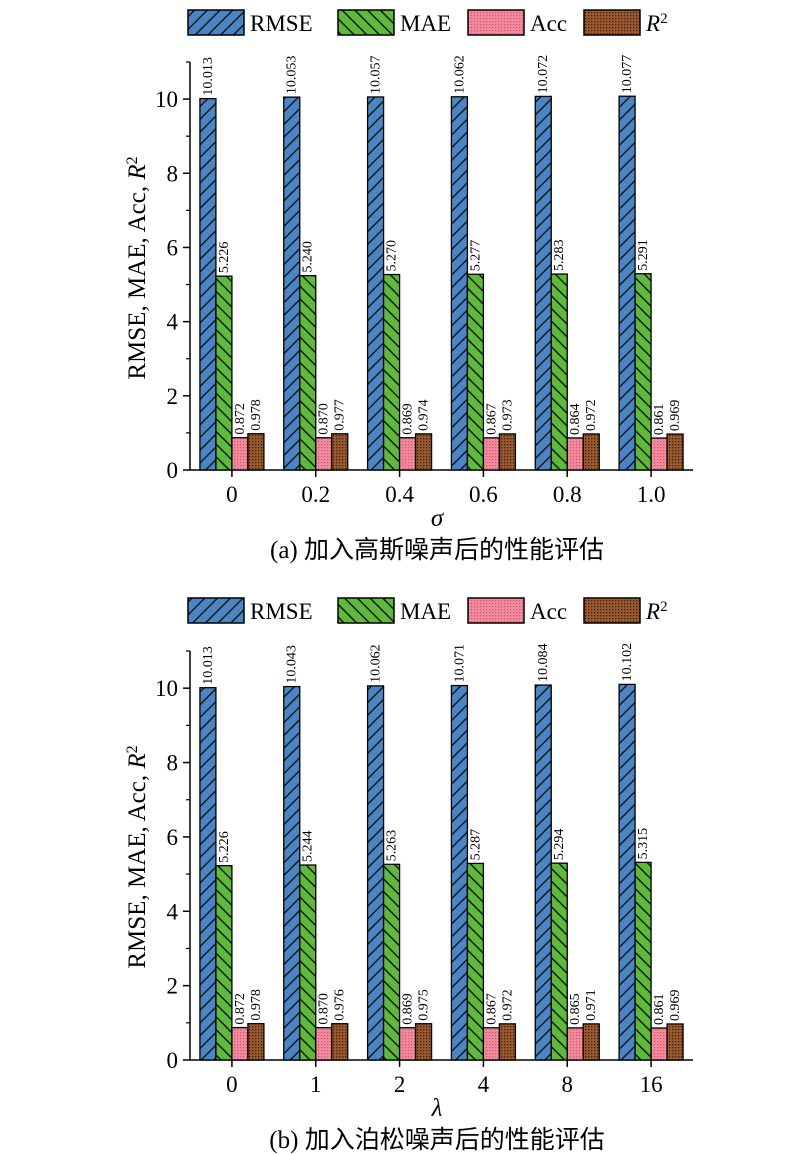  What do you see at coordinates (483, 494) in the screenshot?
I see `x-tick-label: 0.6` at bounding box center [483, 494].